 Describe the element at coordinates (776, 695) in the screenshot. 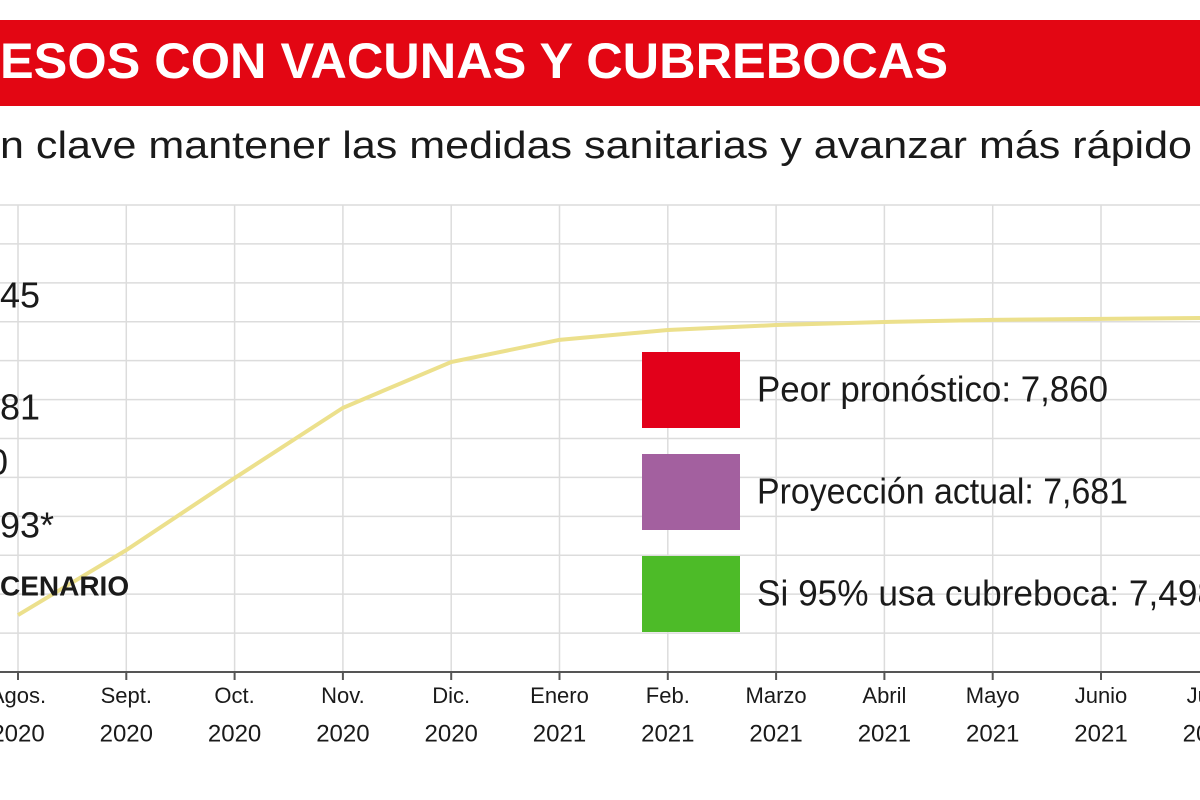

I see `x-tick-label: Marzo` at that location.